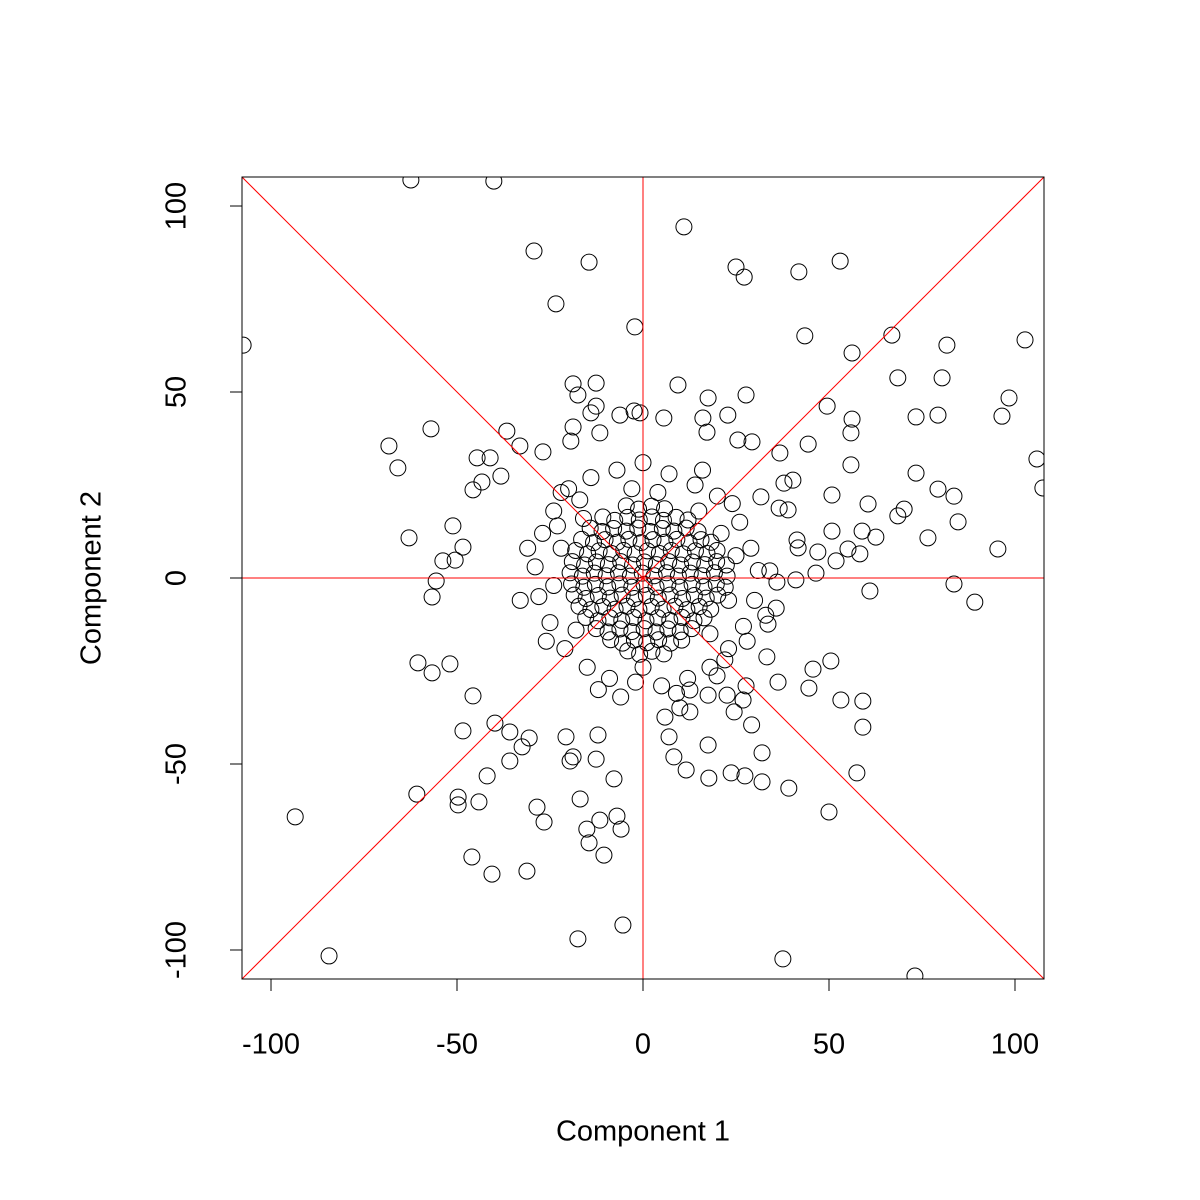  Describe the element at coordinates (457, 1045) in the screenshot. I see `x-tick-label: -50` at that location.